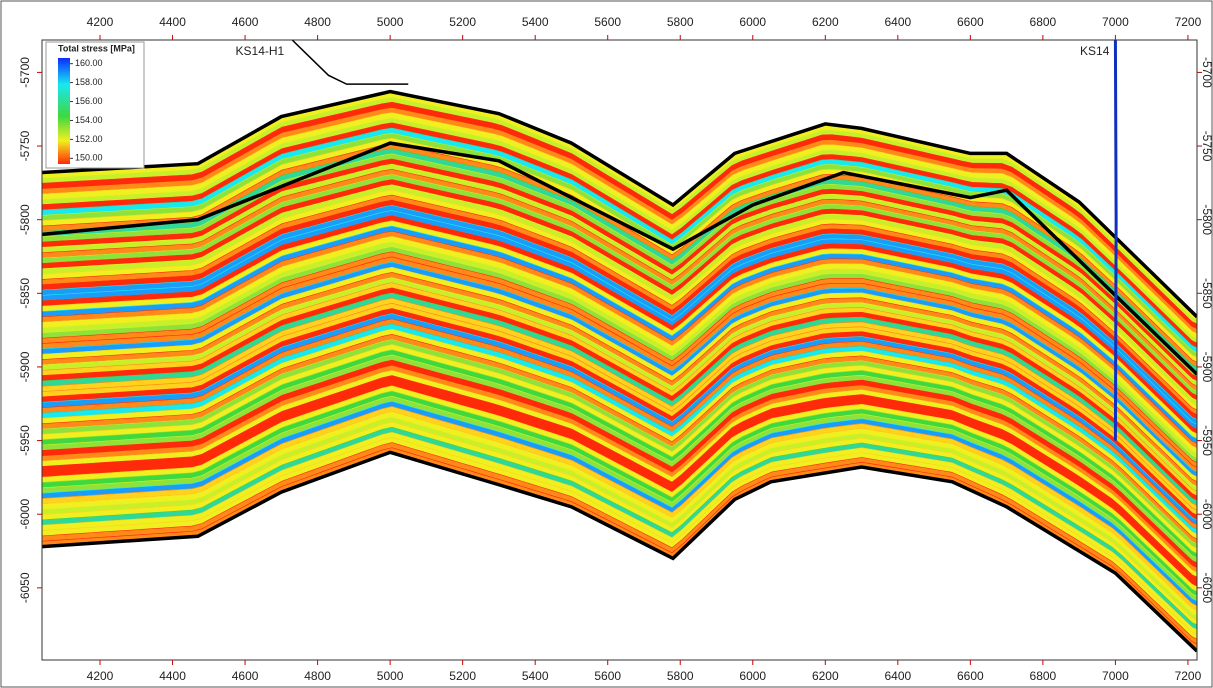  What do you see at coordinates (89, 82) in the screenshot?
I see `colorbar-label: 158.00` at bounding box center [89, 82].